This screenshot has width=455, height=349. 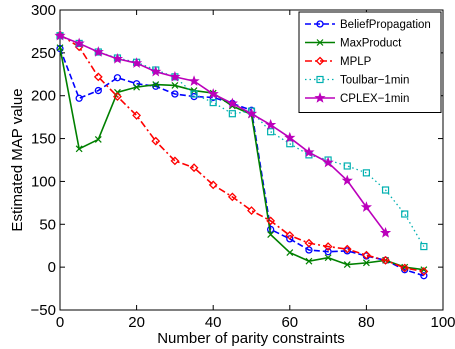 I want to click on legend-entry: Toulbar−1min, so click(x=374, y=81).